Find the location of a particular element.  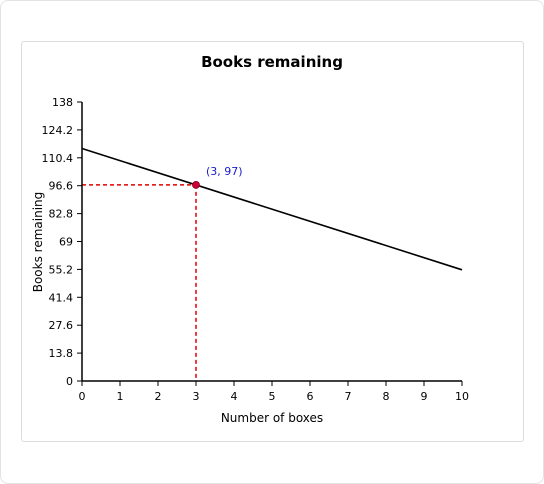

y-tick-label: 138 is located at coordinates (62, 102).